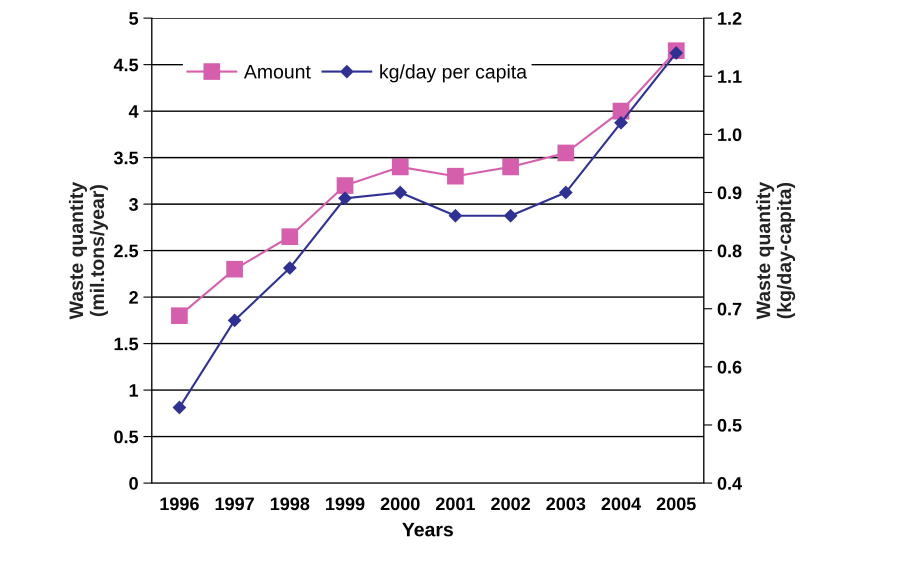  What do you see at coordinates (126, 437) in the screenshot?
I see `y-tick-label: 0.5` at bounding box center [126, 437].